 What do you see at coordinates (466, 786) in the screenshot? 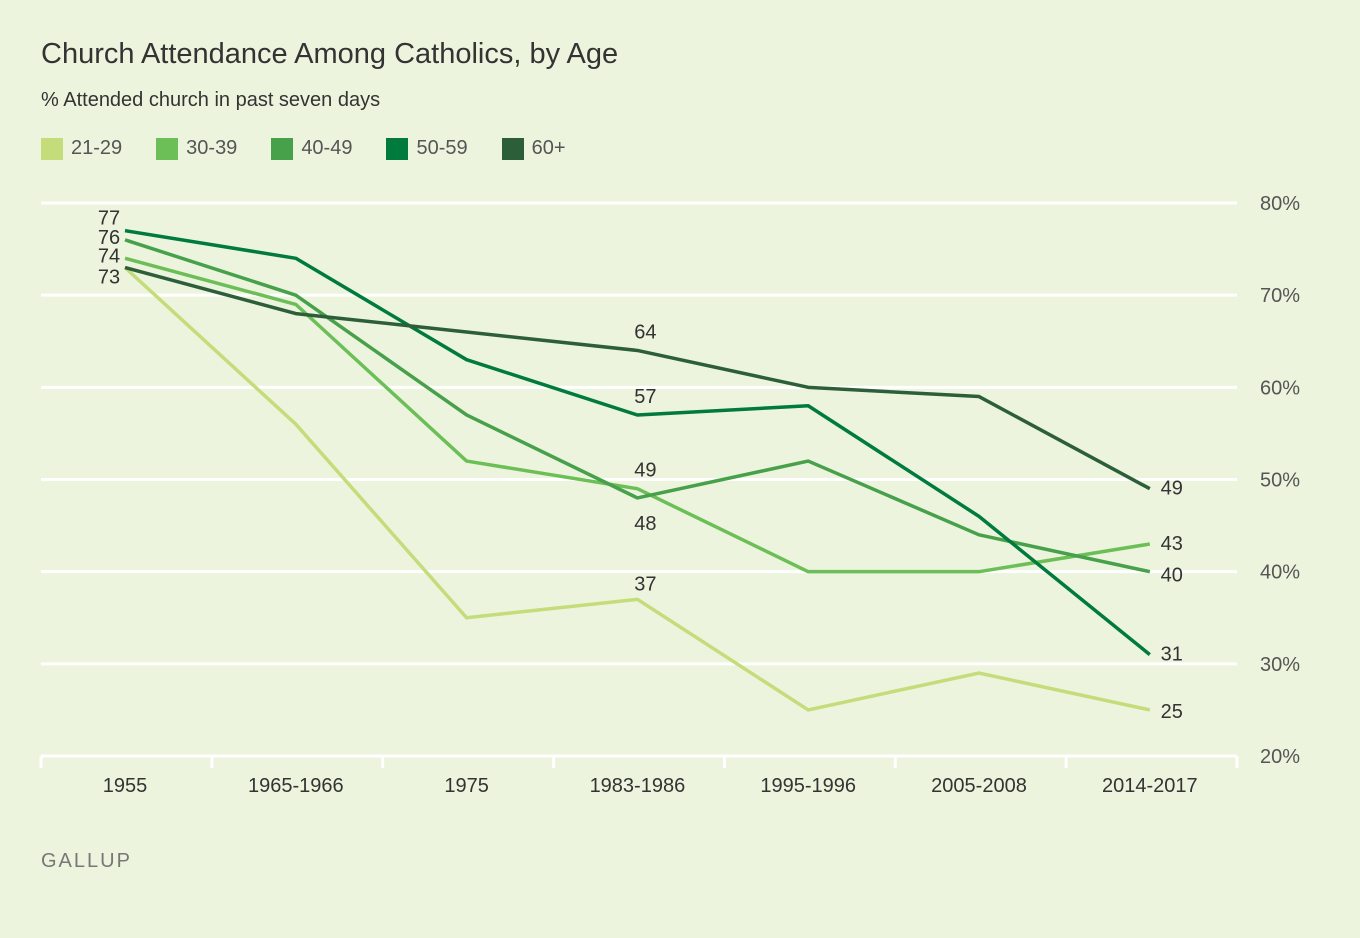
I see `x-tick-label: 1975` at bounding box center [466, 786].